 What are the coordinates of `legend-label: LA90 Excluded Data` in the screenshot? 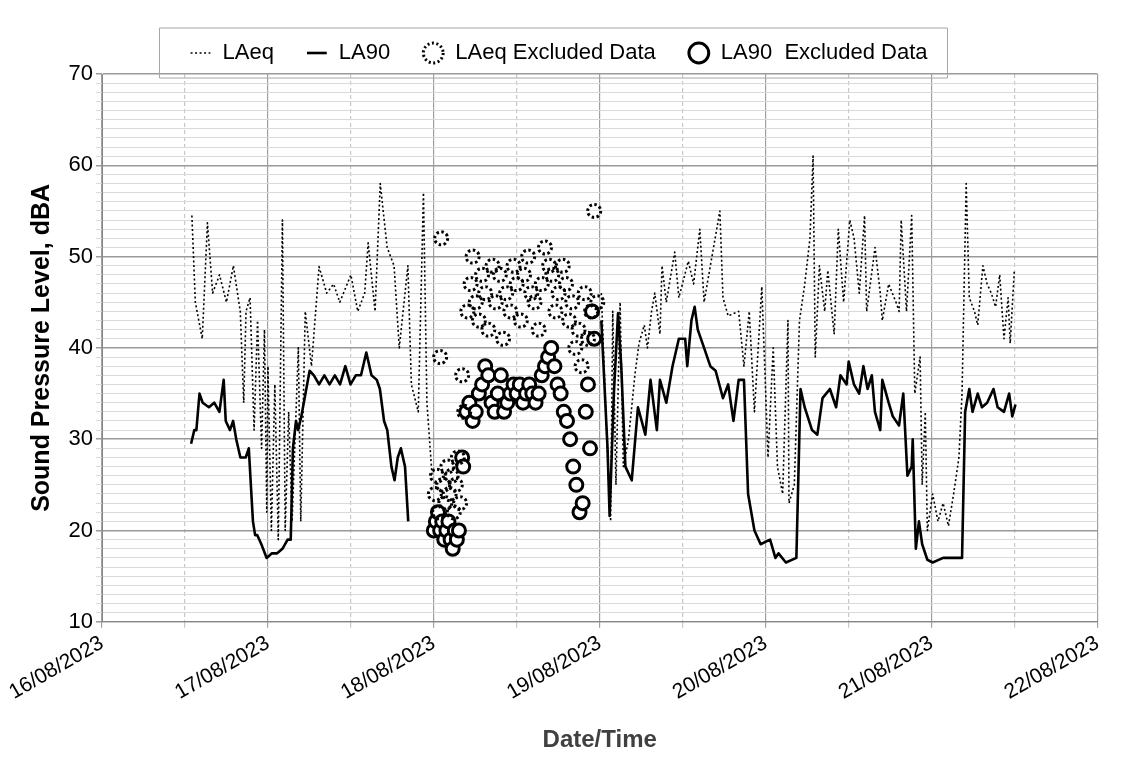 It's located at (824, 52).